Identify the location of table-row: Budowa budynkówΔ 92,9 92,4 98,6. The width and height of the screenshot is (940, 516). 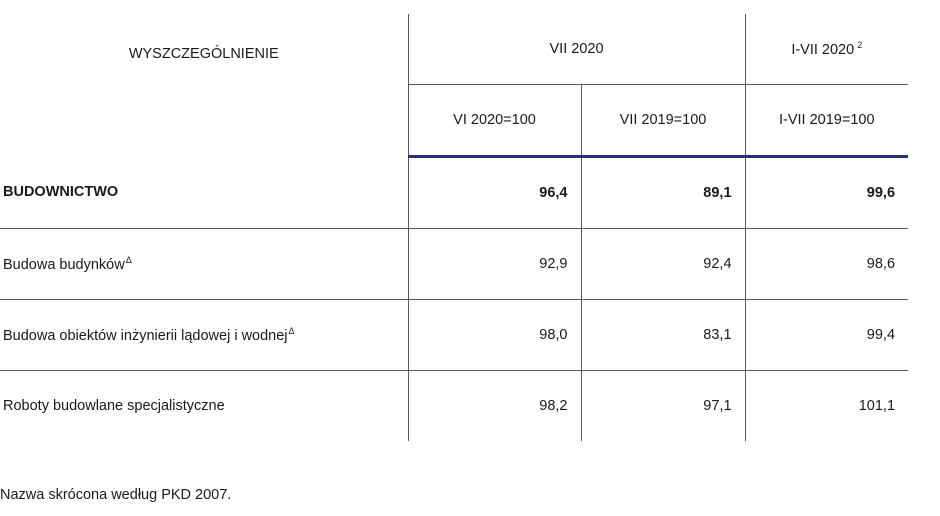
(454, 264).